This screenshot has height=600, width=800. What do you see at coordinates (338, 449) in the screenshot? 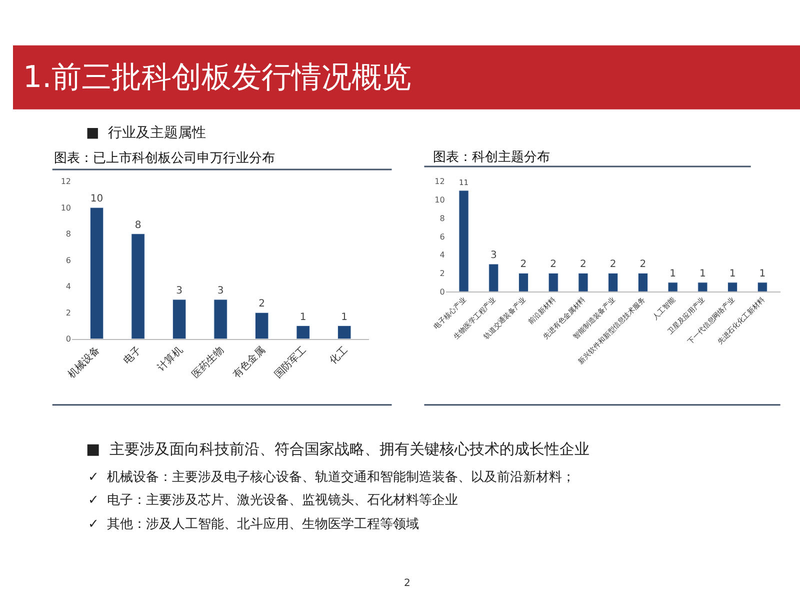
I see `text: ■ 主要涉及面向科技前沿、符合国家战略、拥有关键核心技术的成长性企业` at bounding box center [338, 449].